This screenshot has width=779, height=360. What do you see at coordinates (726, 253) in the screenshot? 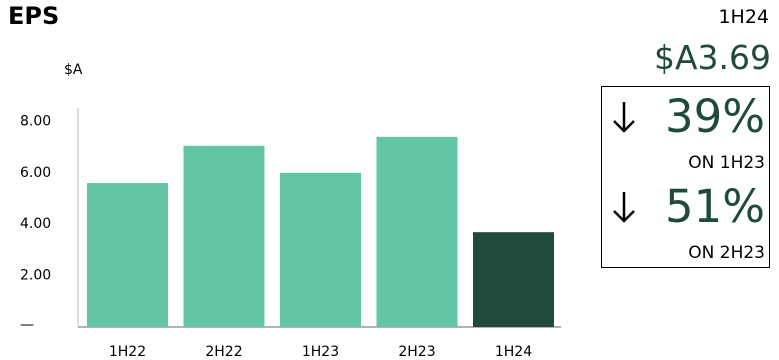
I see `change-comparison-label: ON 2H23` at bounding box center [726, 253].